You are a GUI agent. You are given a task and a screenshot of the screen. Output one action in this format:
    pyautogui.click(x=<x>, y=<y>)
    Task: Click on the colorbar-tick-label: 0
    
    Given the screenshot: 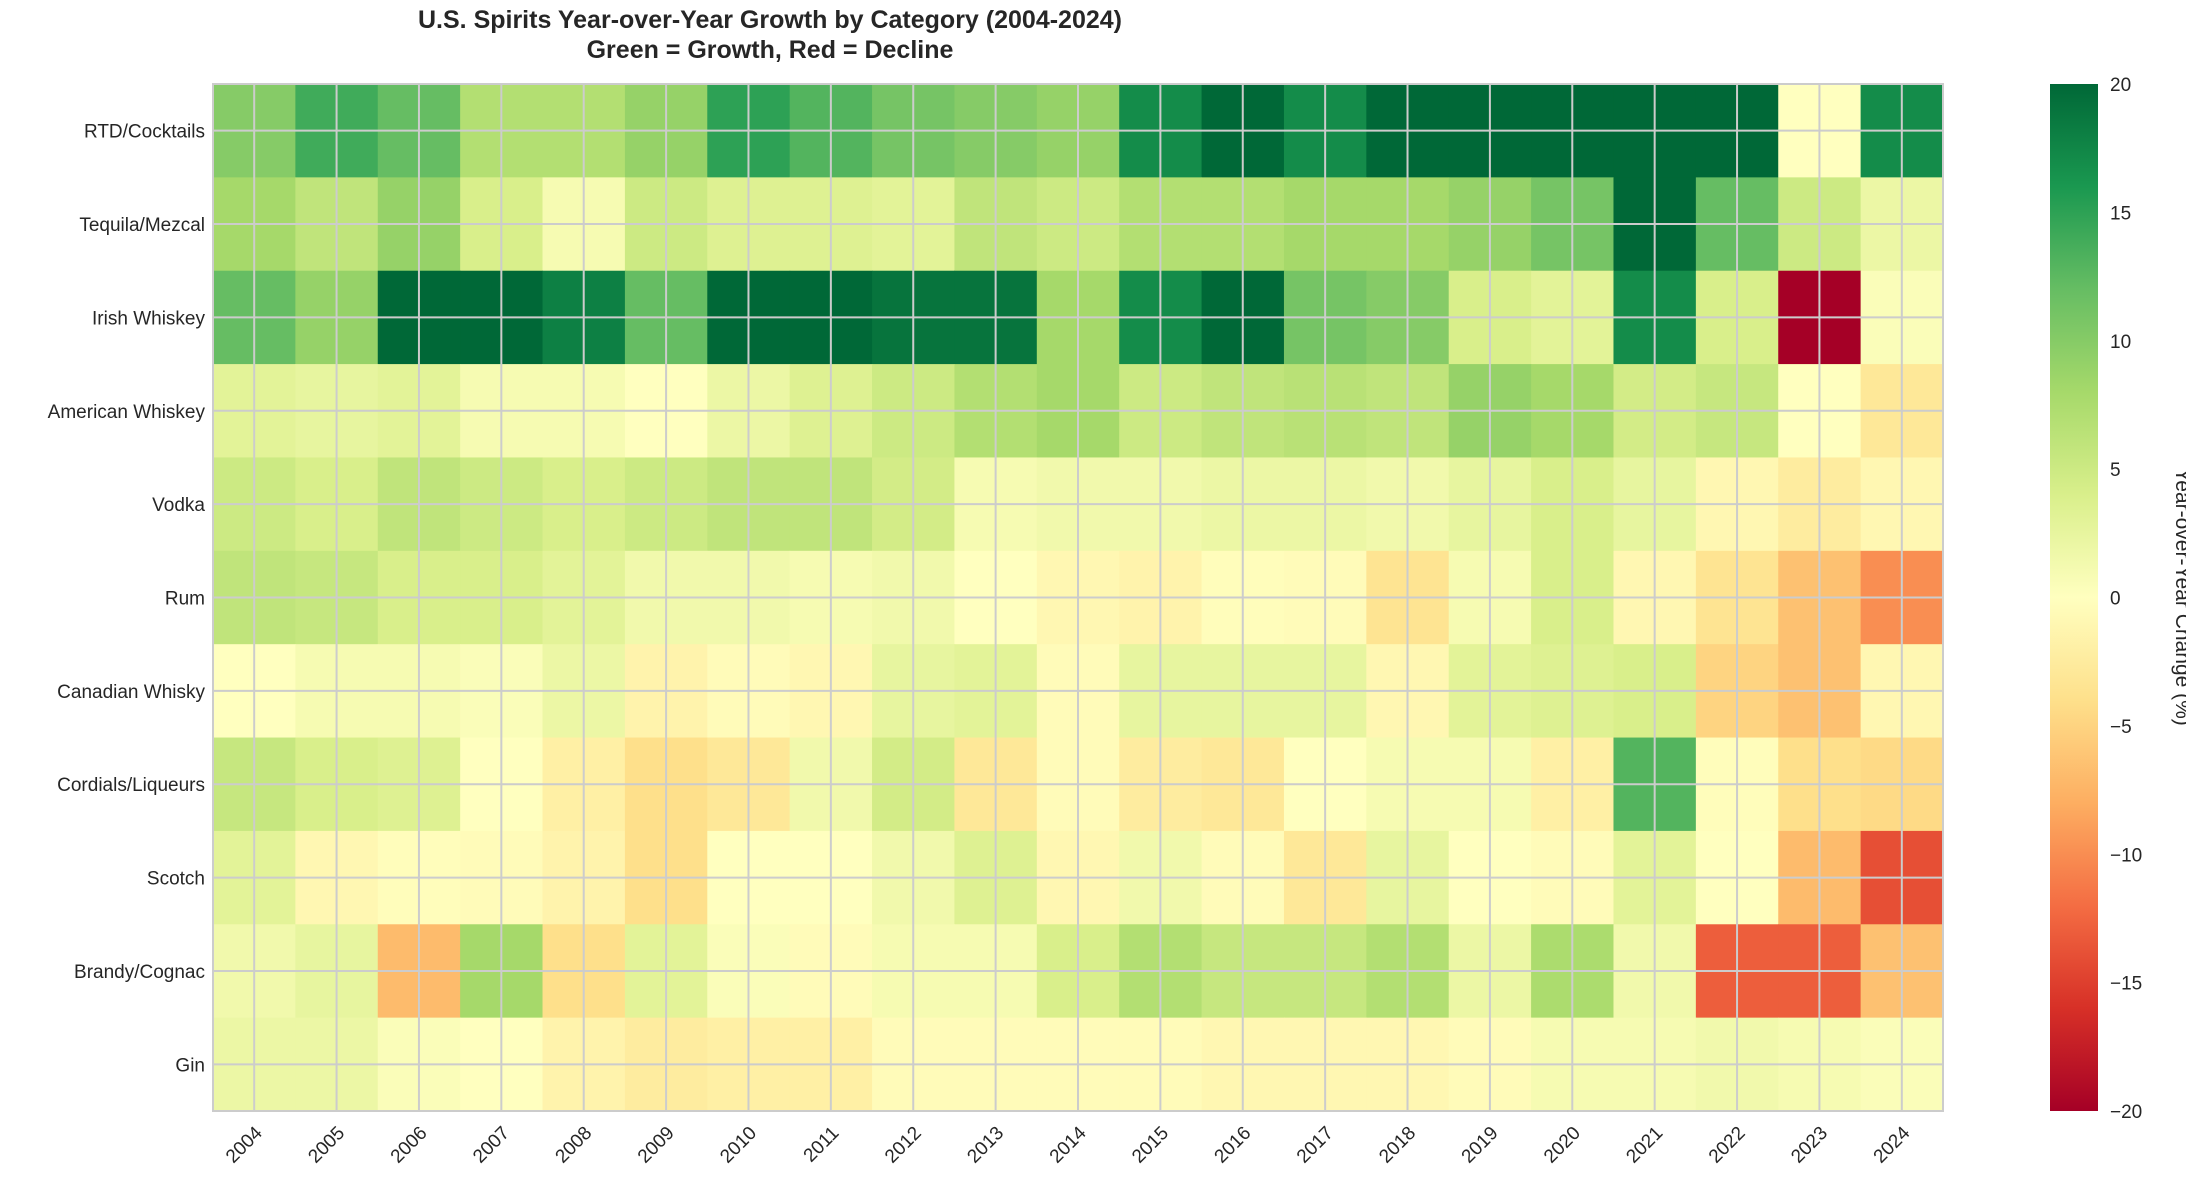 What is the action you would take?
    pyautogui.click(x=2115, y=599)
    